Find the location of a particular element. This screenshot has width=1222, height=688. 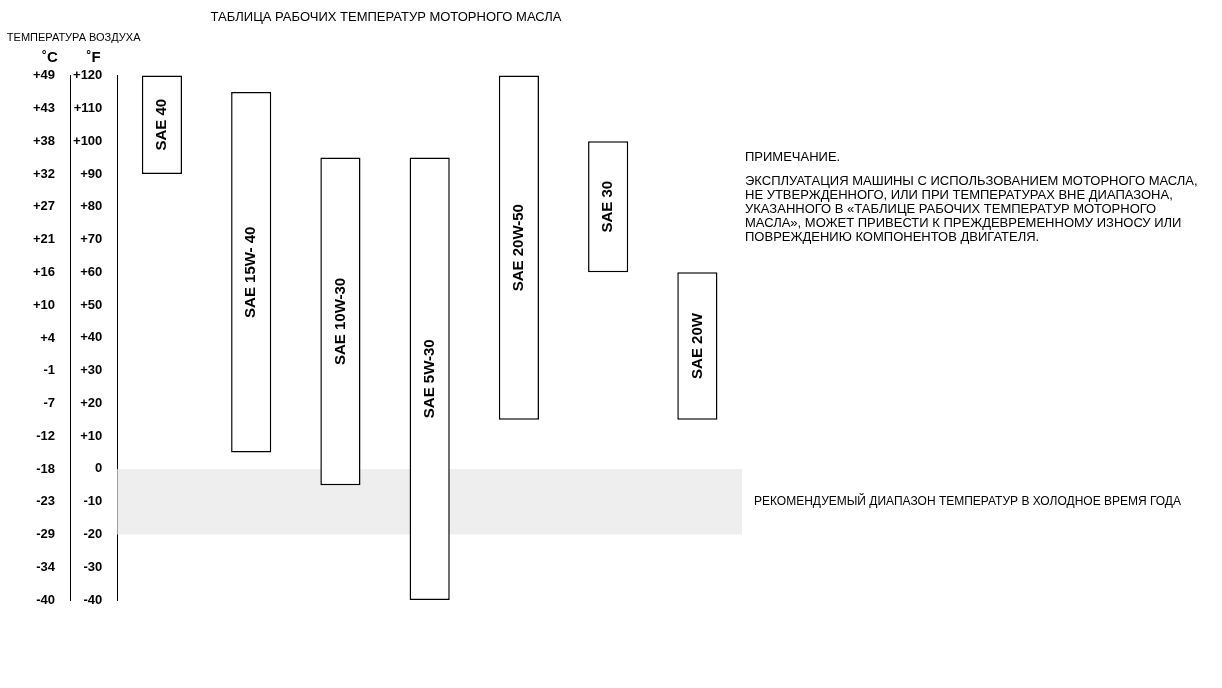

y-tick-label: +120 is located at coordinates (88, 75).